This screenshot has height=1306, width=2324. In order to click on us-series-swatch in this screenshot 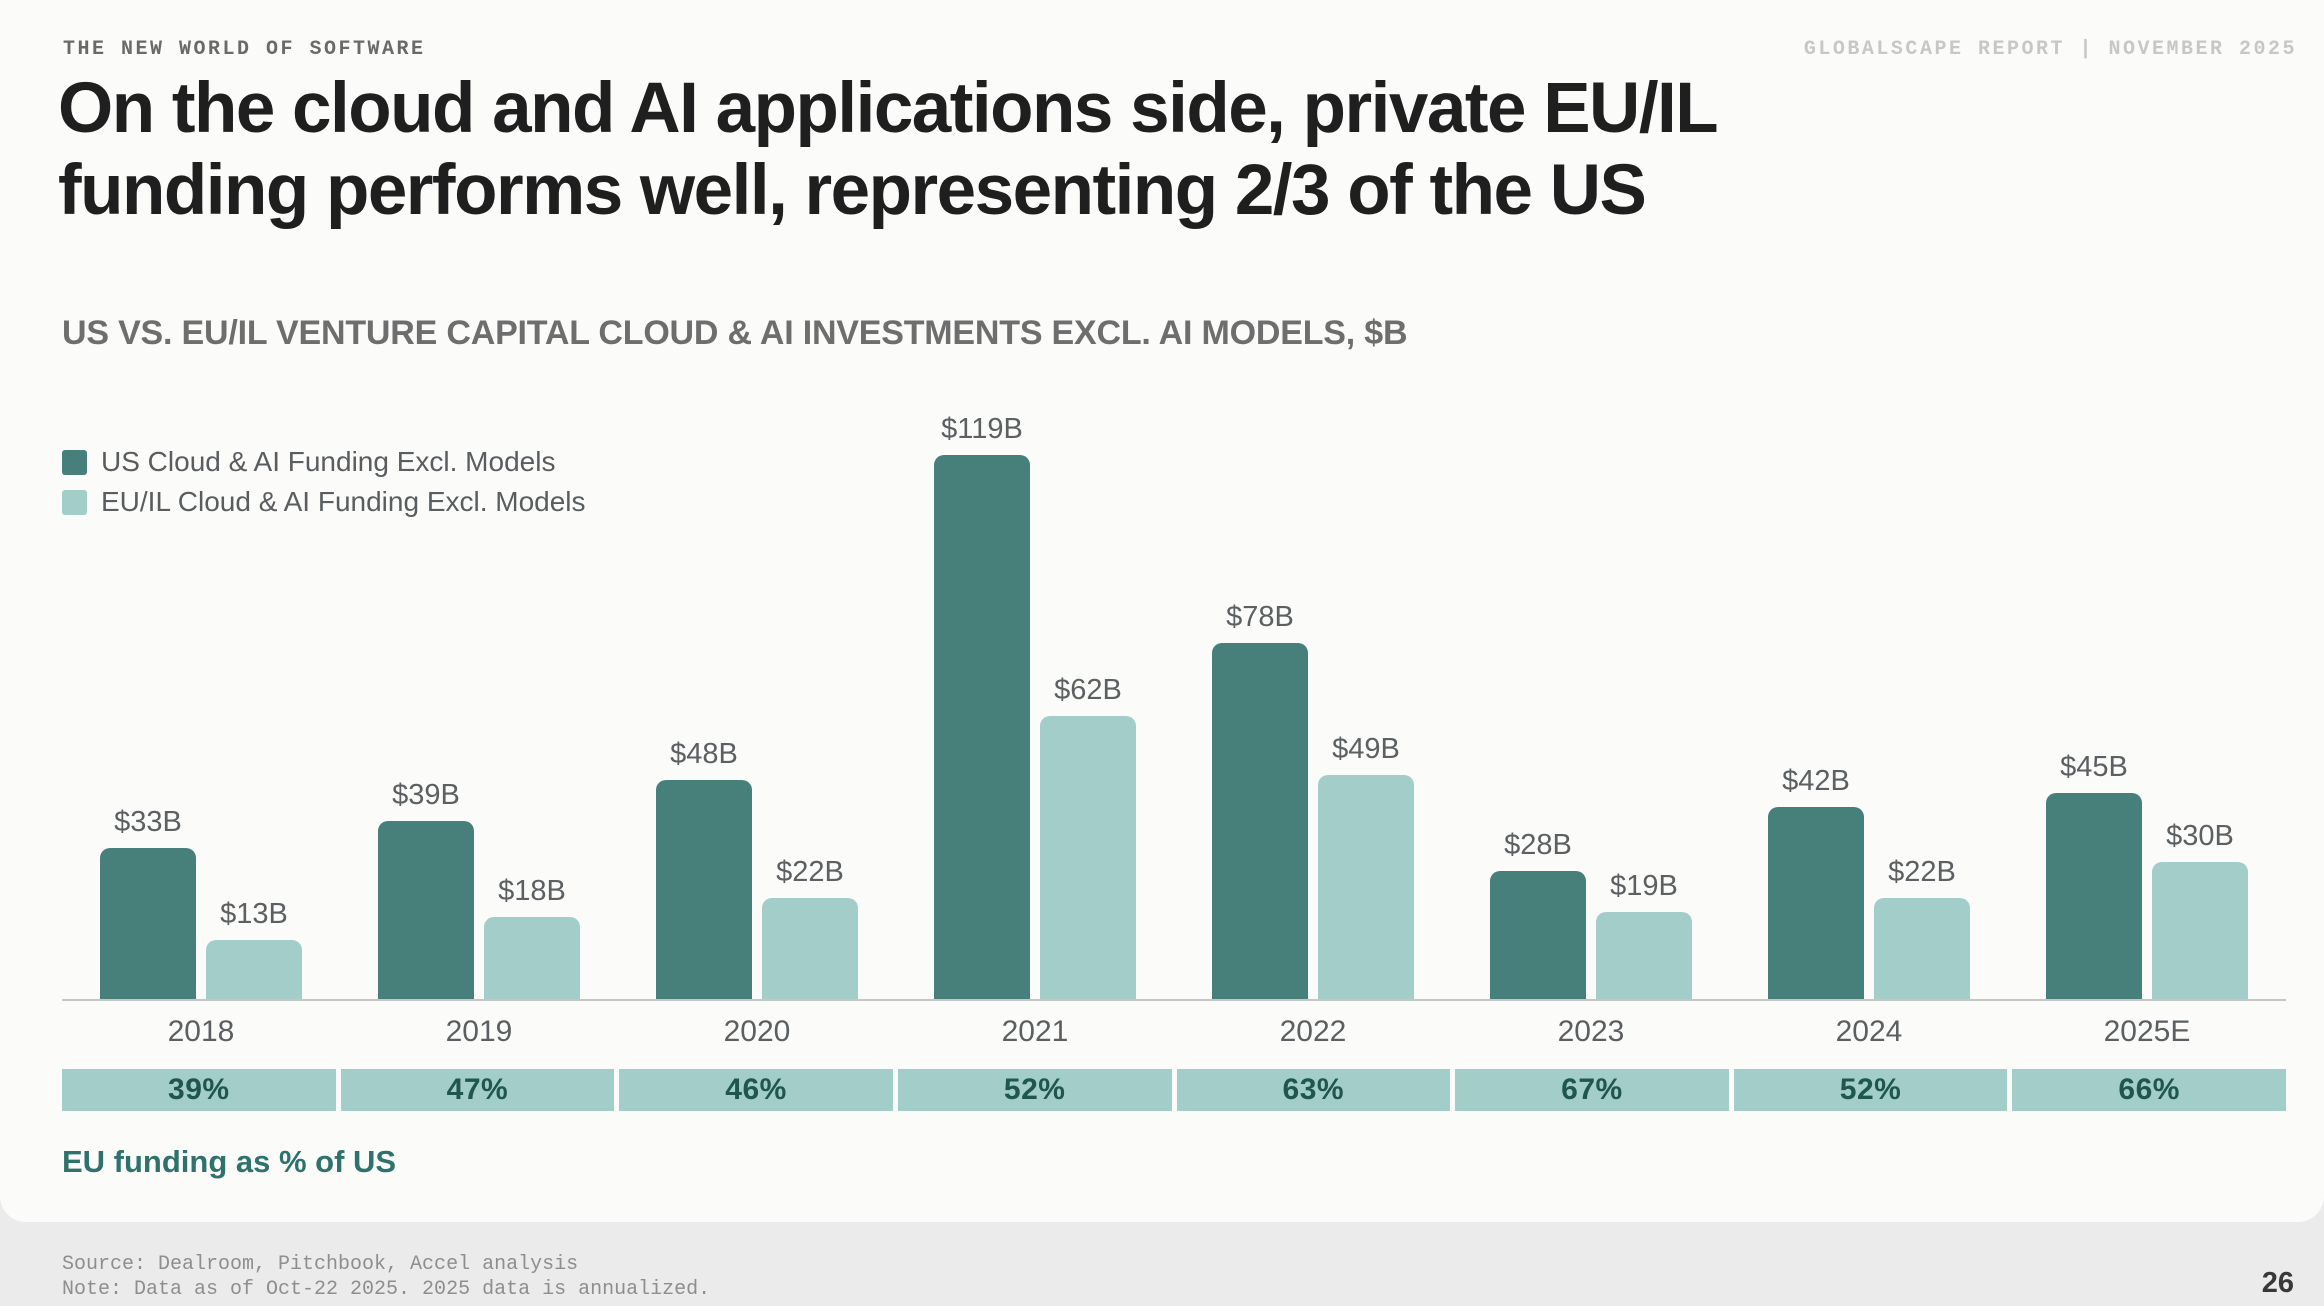, I will do `click(74, 462)`.